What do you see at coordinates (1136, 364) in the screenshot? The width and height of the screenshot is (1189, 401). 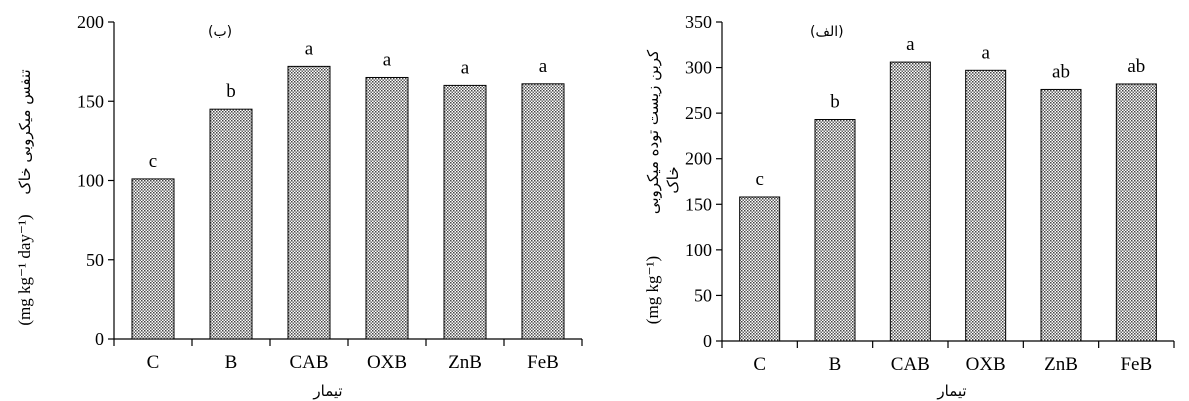 I see `right-category-label: FeB` at bounding box center [1136, 364].